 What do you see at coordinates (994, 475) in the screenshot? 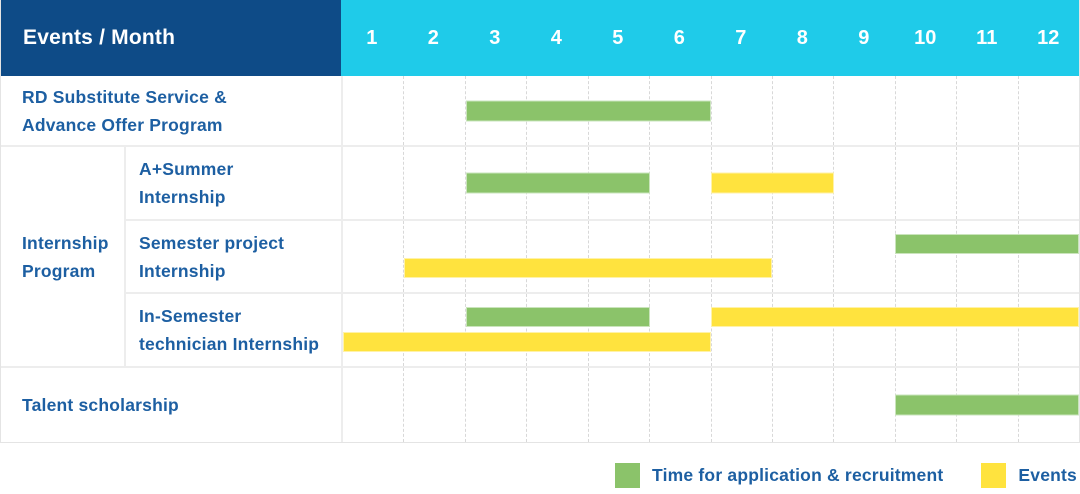
I see `legend-swatch-events` at bounding box center [994, 475].